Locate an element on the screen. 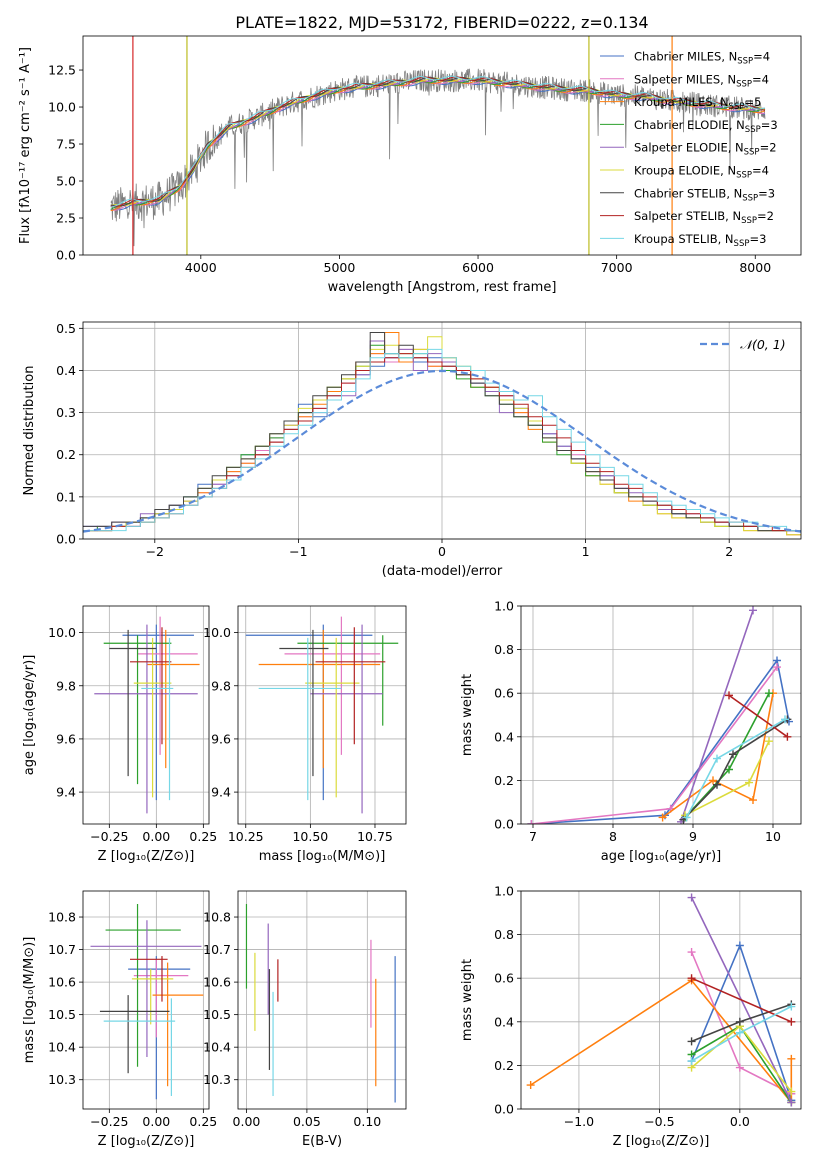  y-tick-label: 10.3 is located at coordinates (62, 1079).